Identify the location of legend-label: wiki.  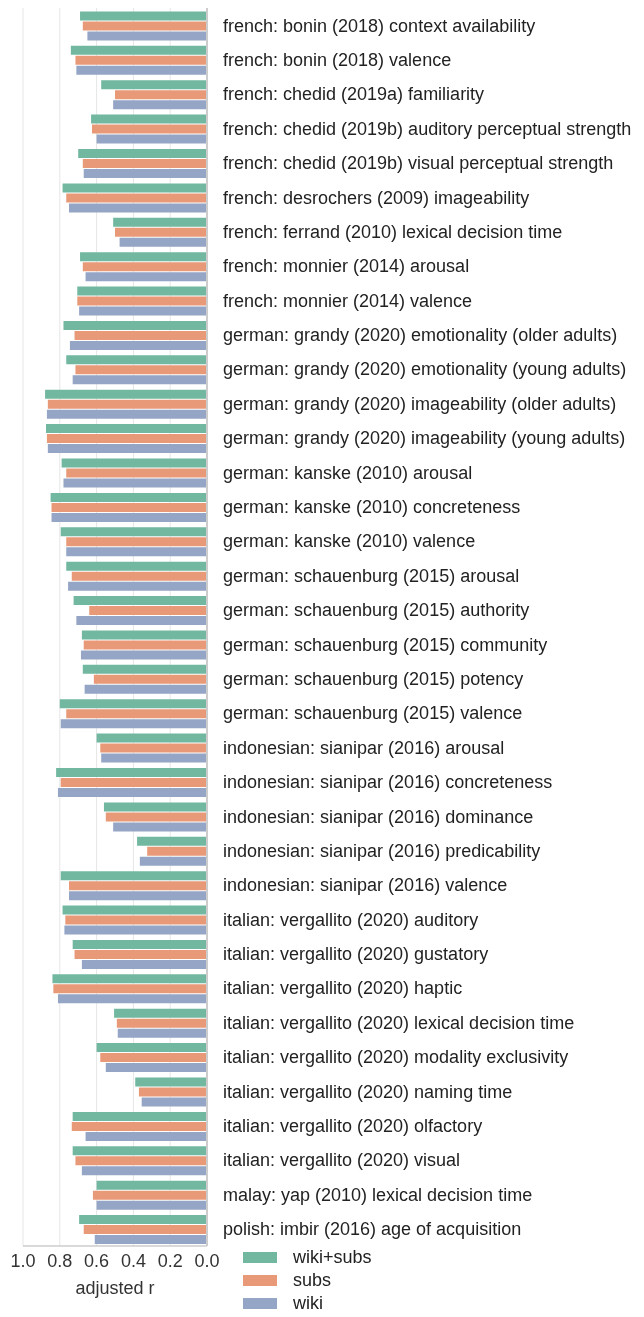
(308, 1303).